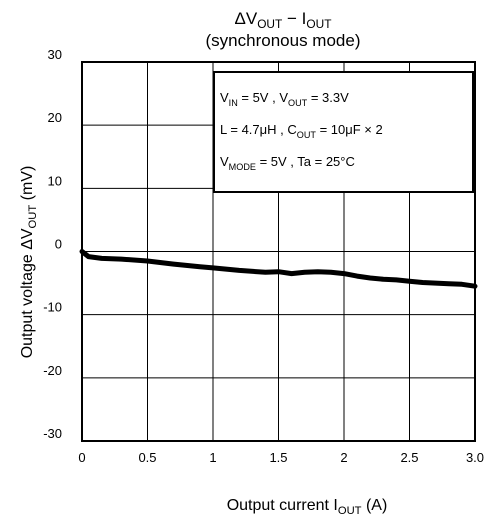 Image resolution: width=491 pixels, height=522 pixels. I want to click on y-tick-label: 10, so click(55, 180).